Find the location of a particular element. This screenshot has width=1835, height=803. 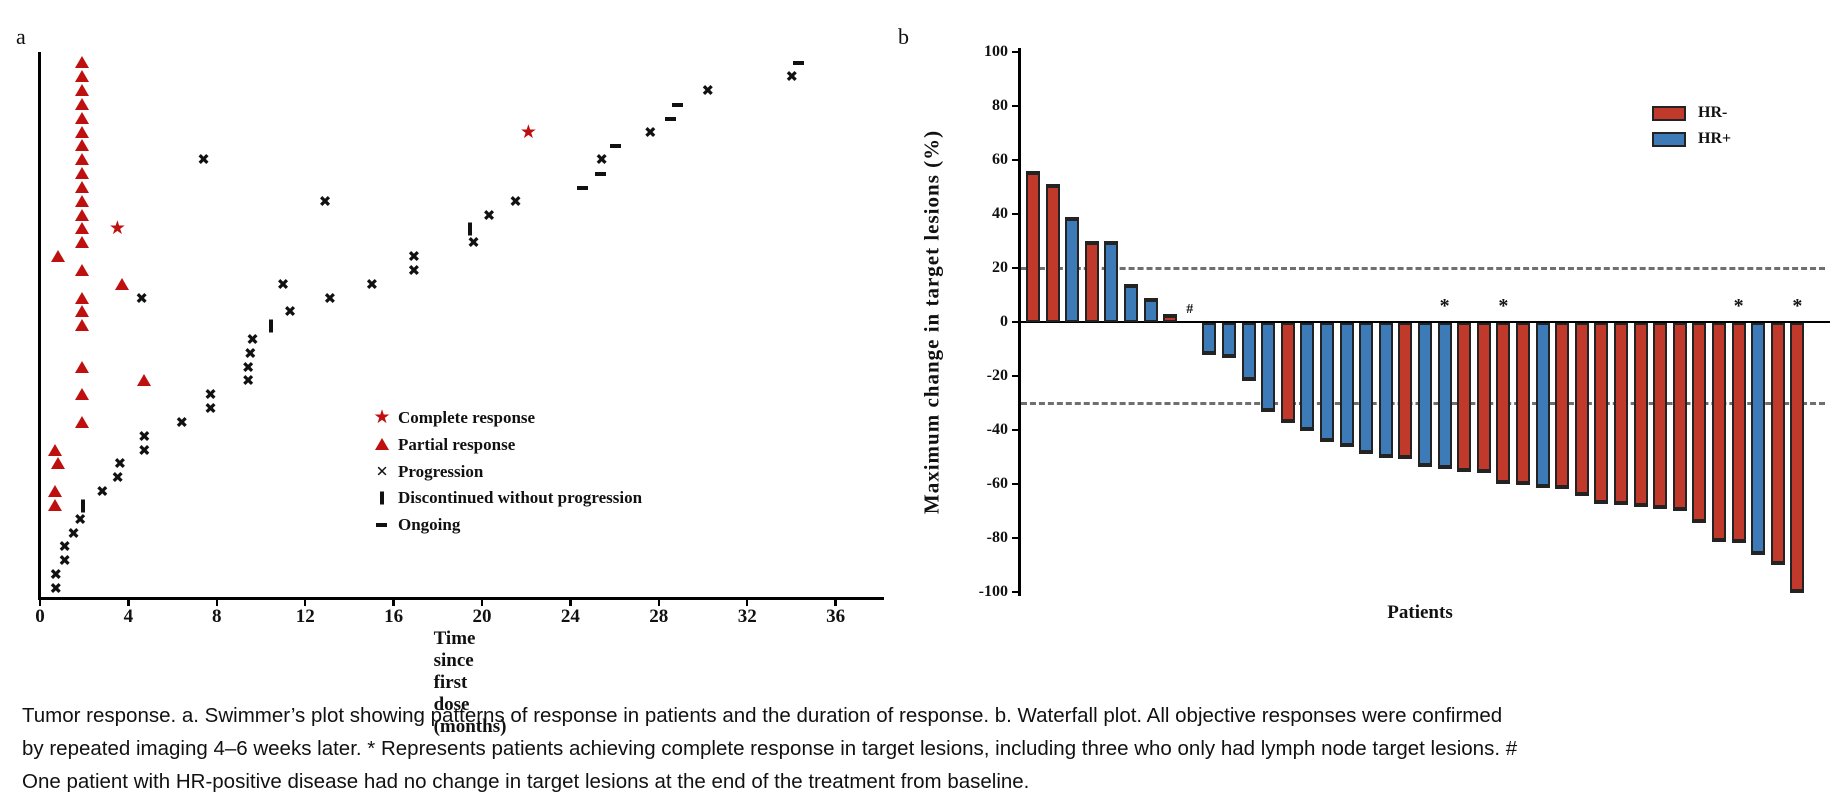

complete-response-icon: ★ is located at coordinates (117, 228).